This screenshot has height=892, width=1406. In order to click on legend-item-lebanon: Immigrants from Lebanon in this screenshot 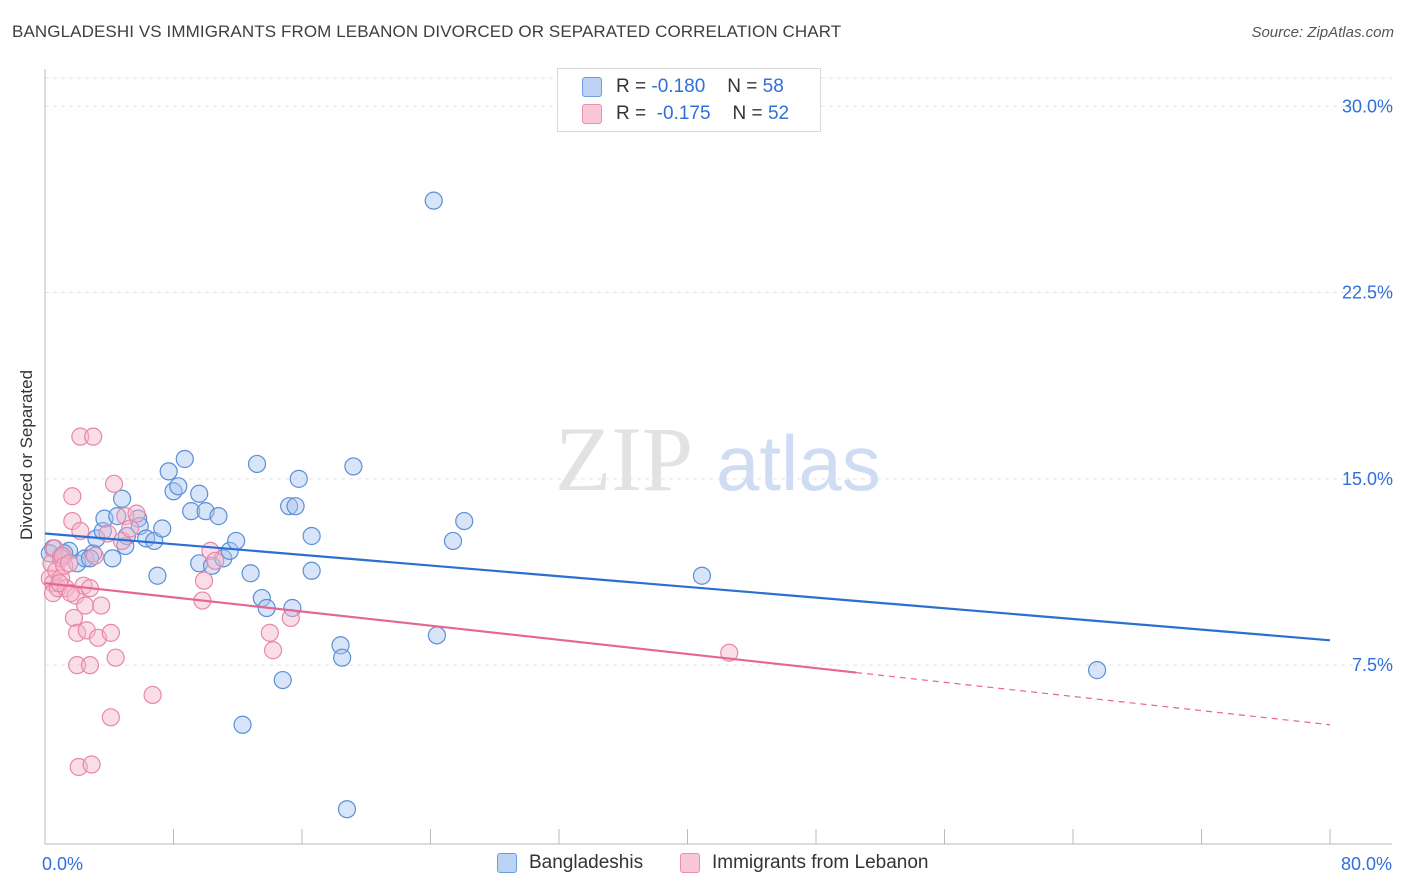, I will do `click(804, 863)`.